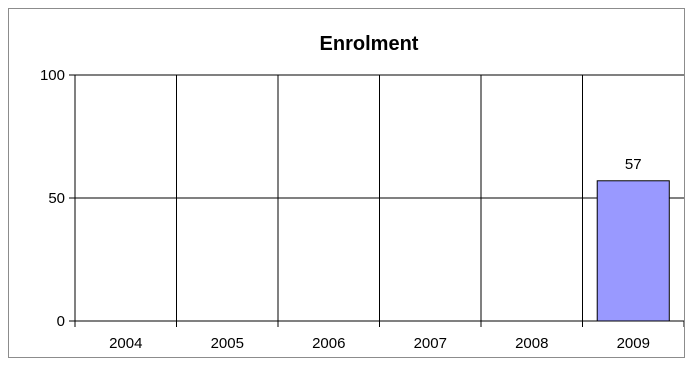 The image size is (693, 365). Describe the element at coordinates (56, 198) in the screenshot. I see `y-tick-label-50: 50` at that location.